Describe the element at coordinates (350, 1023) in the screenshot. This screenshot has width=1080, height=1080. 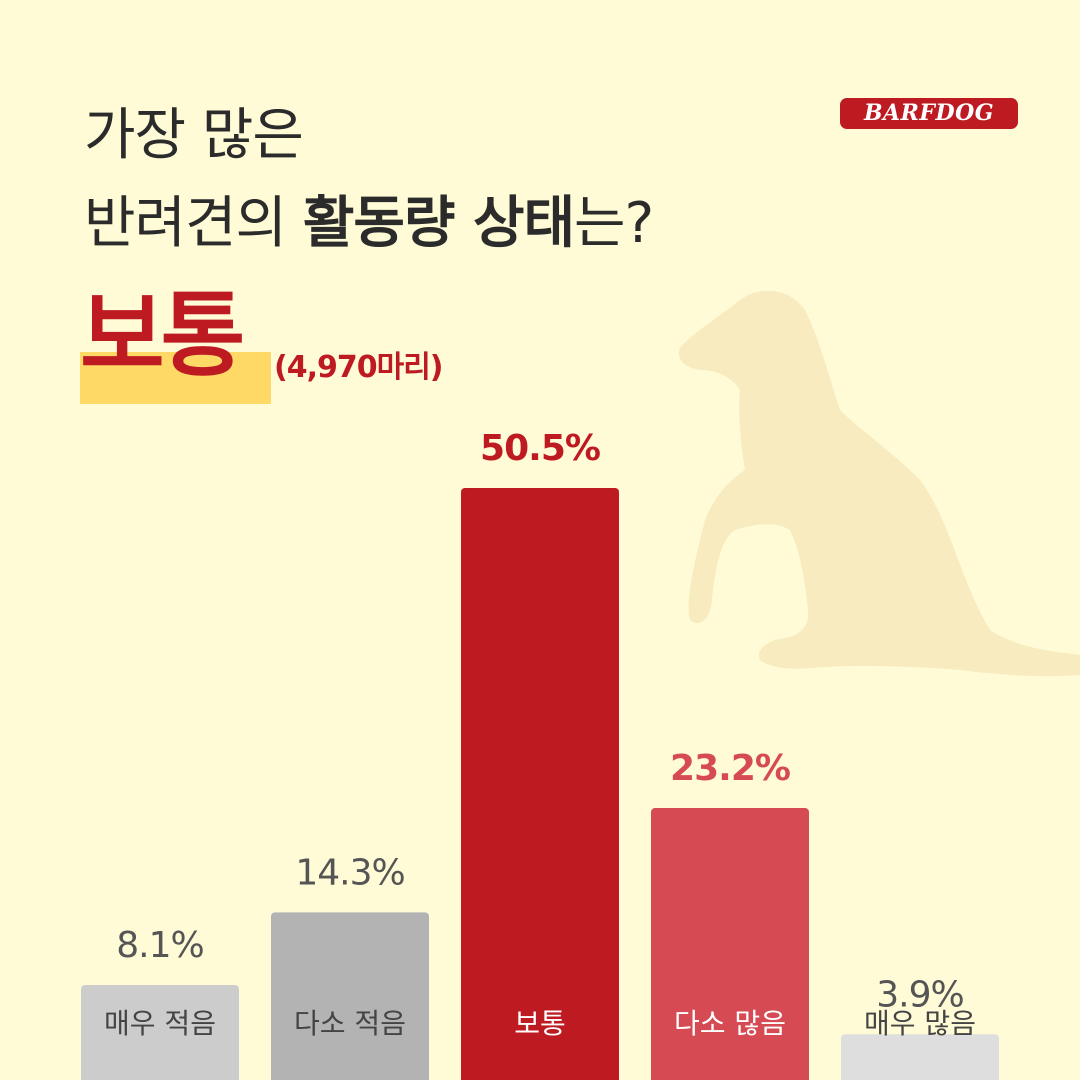
I see `category-label-2: 다소 적음` at that location.